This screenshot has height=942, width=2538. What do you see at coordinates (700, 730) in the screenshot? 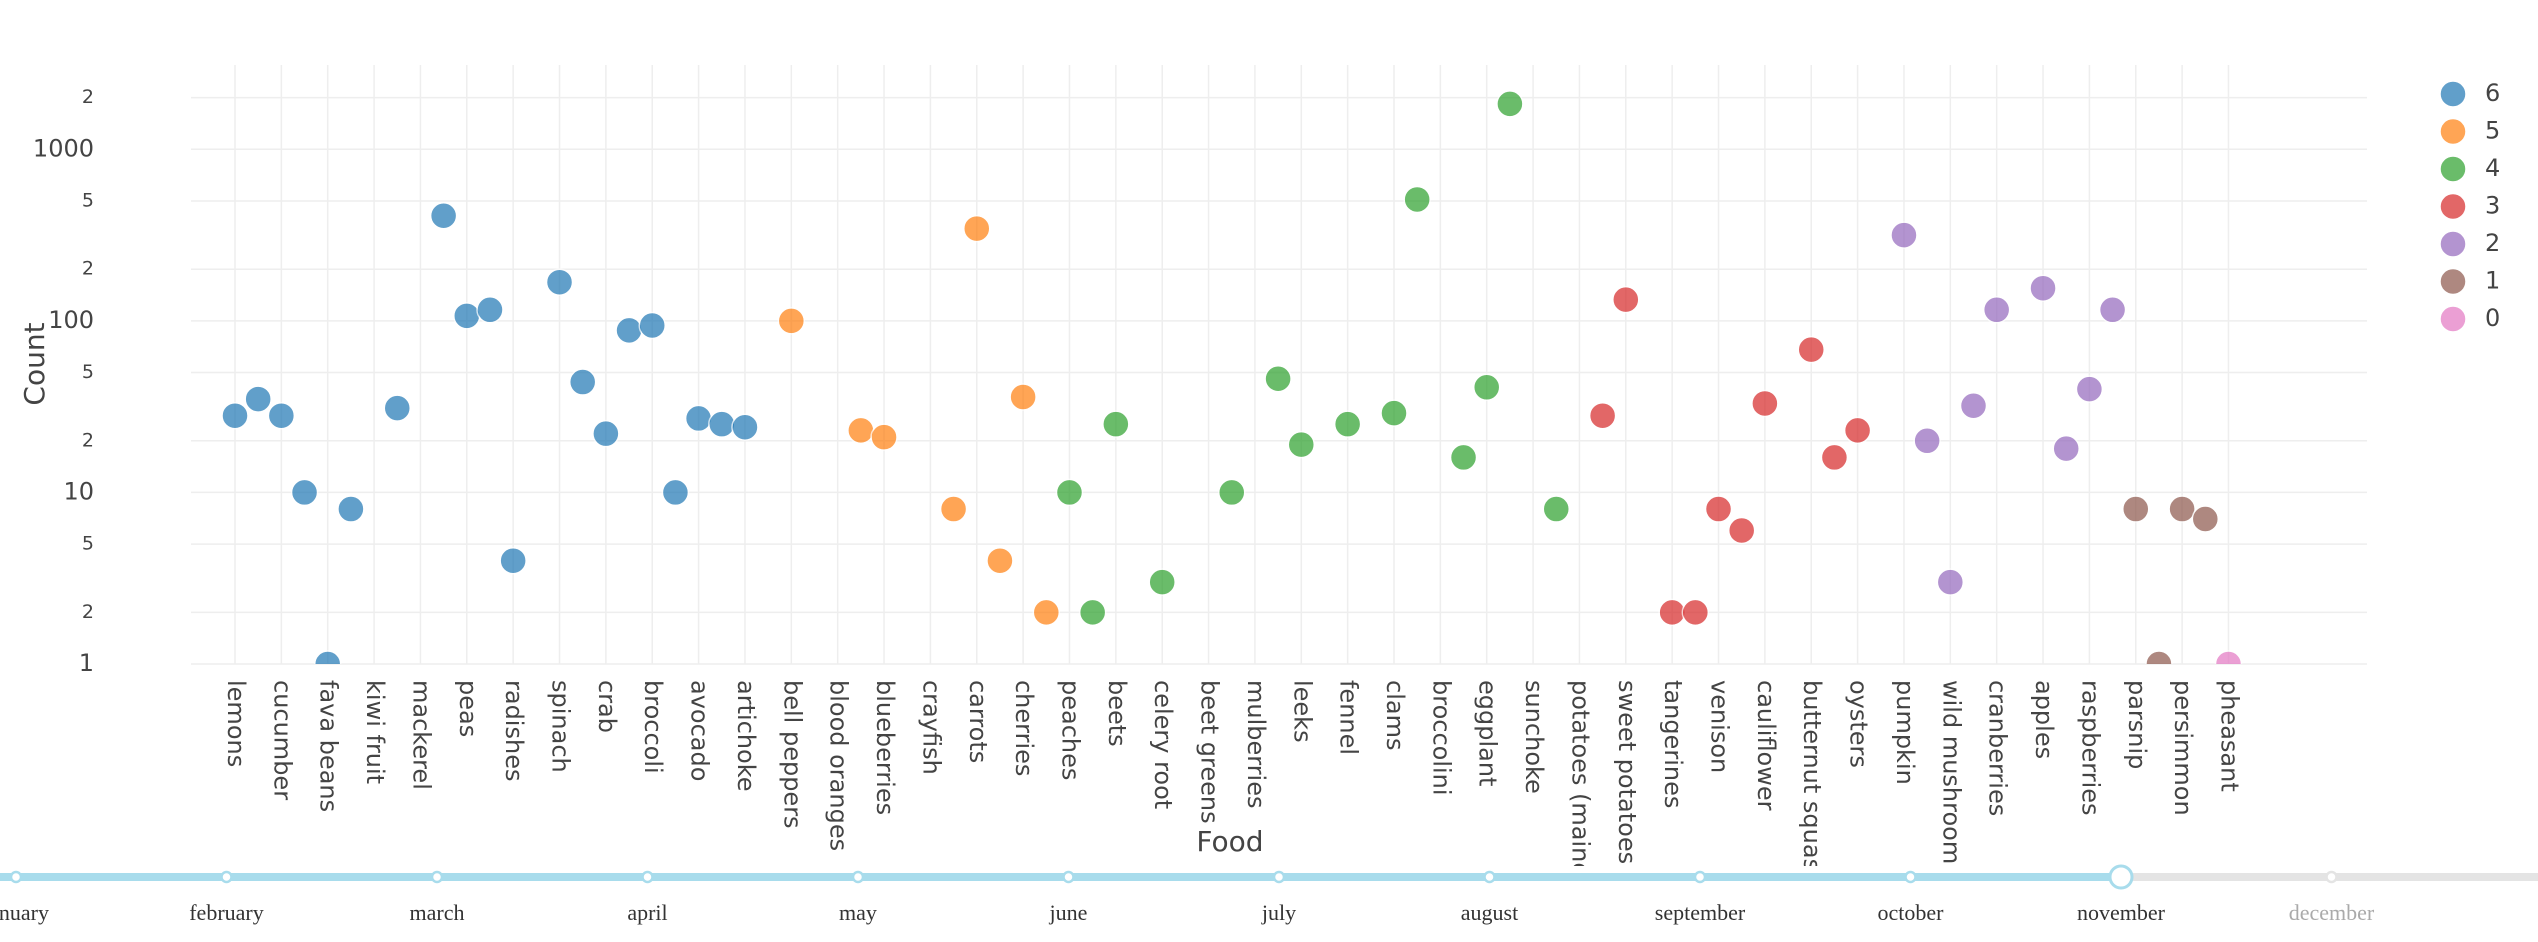
I see `x-tick-label: avocado` at bounding box center [700, 730].